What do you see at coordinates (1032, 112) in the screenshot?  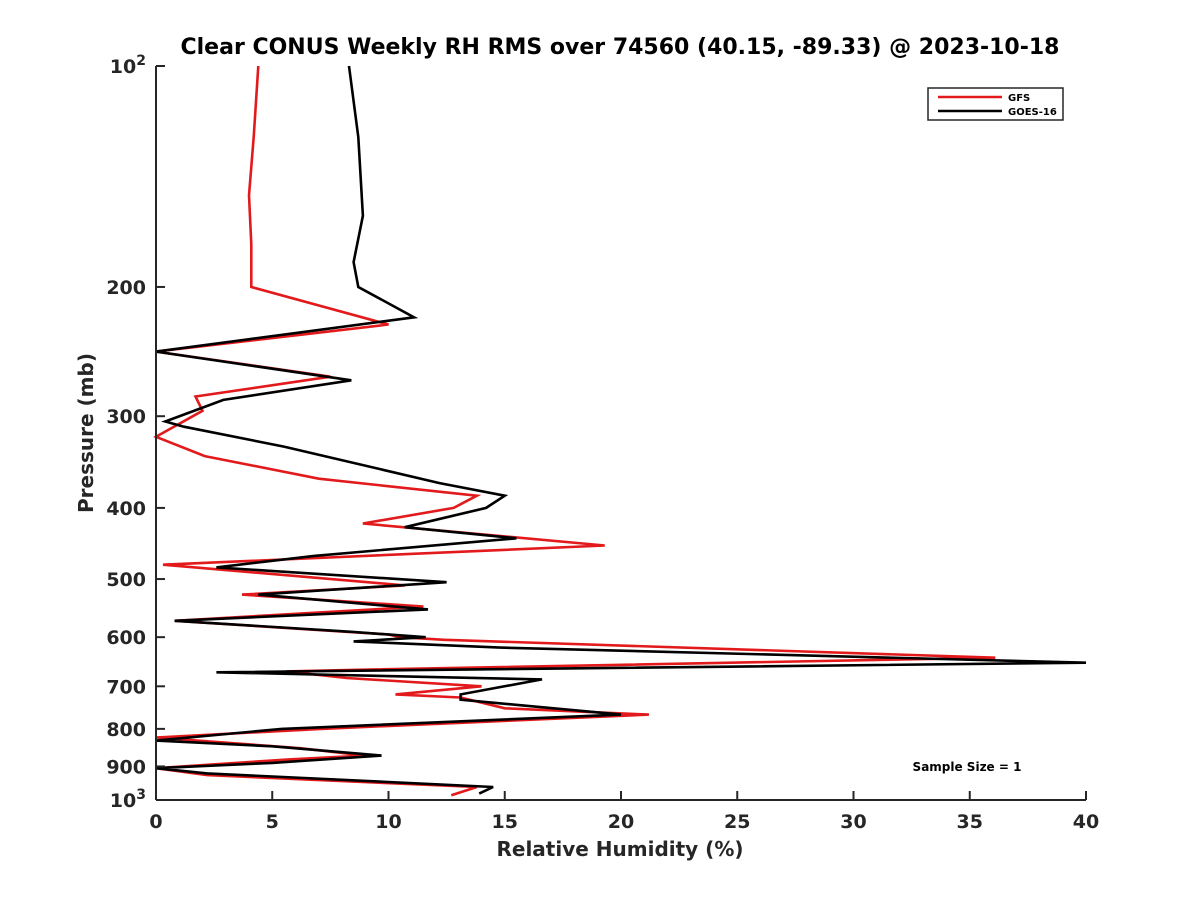 I see `legend-label-goes-16: GOES-16` at bounding box center [1032, 112].